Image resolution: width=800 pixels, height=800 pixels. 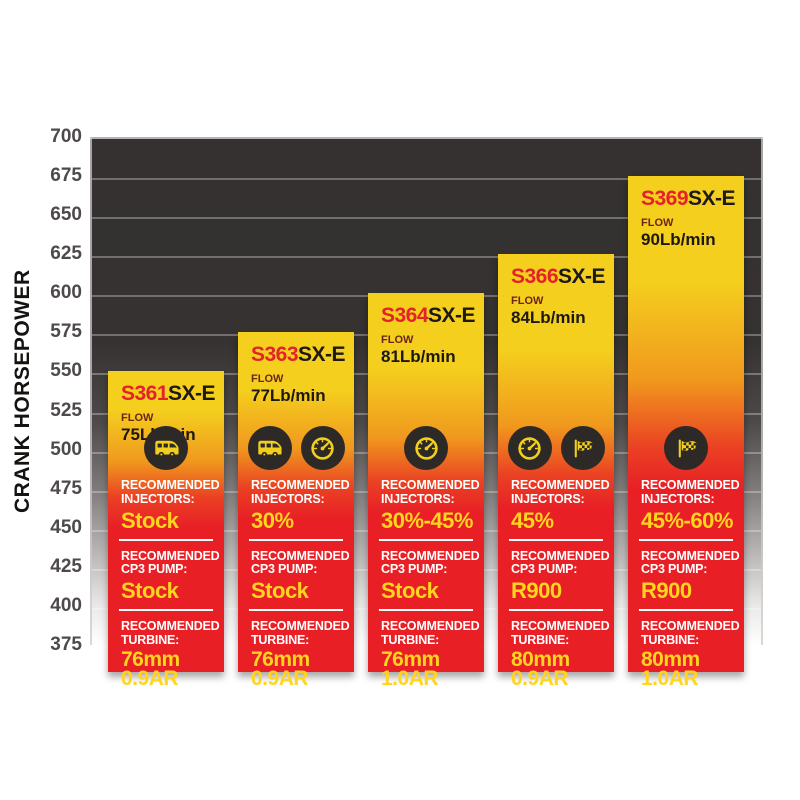 I want to click on flow-value: 84Lb/min, so click(x=548, y=318).